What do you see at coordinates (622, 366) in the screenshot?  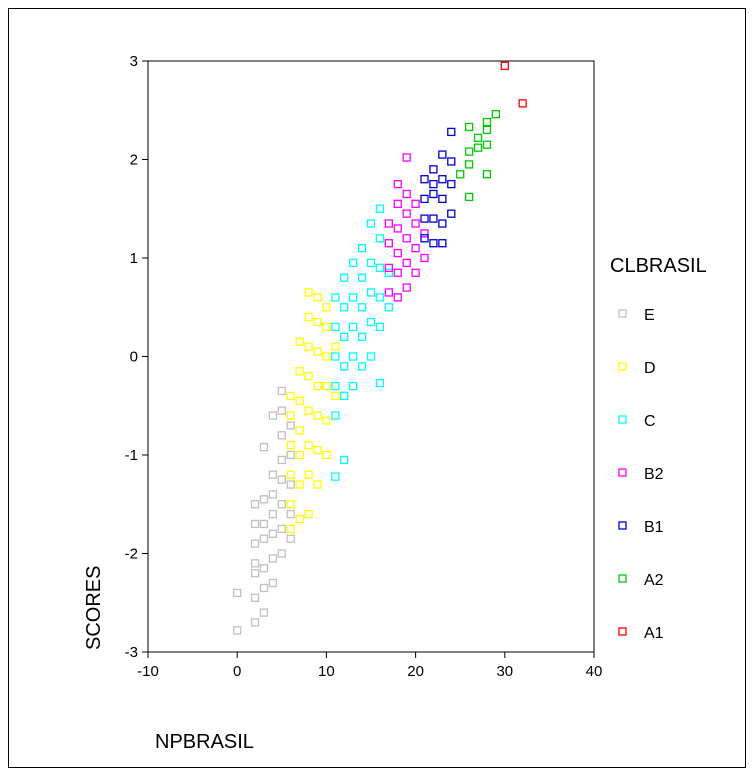 I see `legend-marker-d` at bounding box center [622, 366].